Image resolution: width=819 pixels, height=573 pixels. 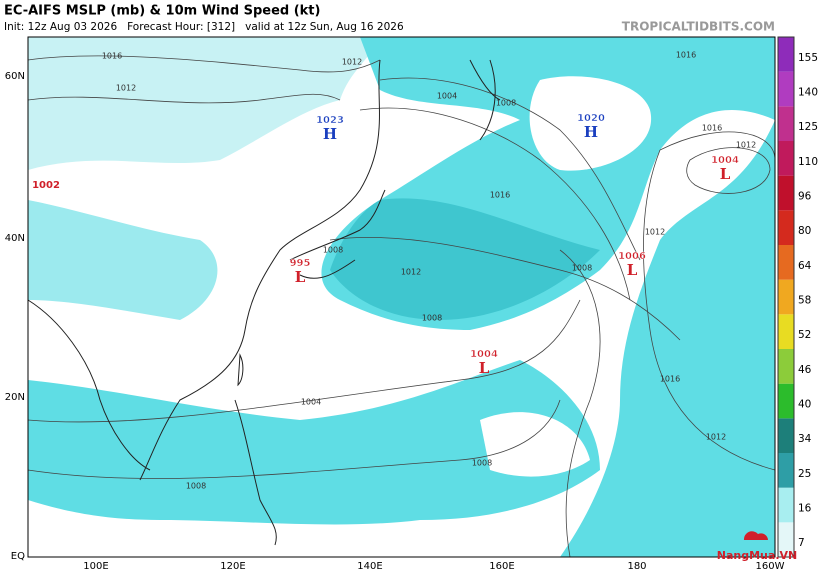 I want to click on colorbar-label: 96, so click(x=805, y=196).